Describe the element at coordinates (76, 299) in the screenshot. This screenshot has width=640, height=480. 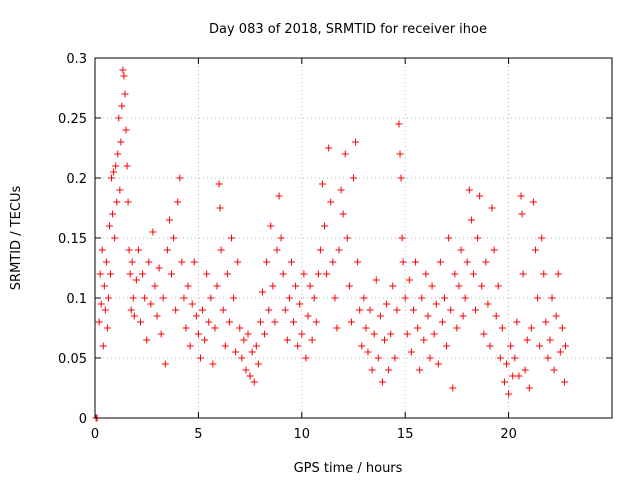
I see `y-tick-label: 0.1` at that location.